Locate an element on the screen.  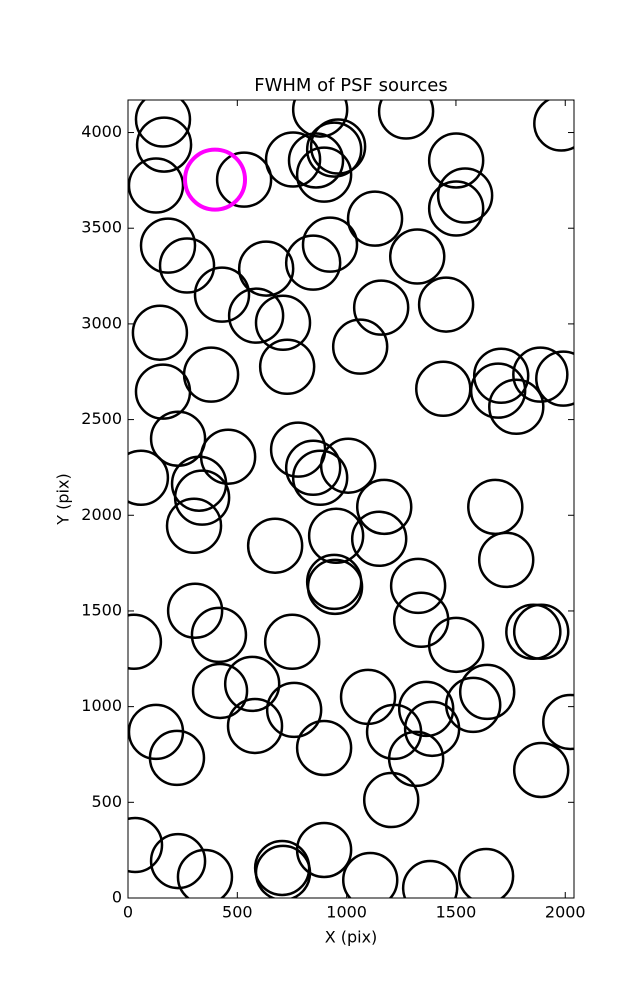
y-tick-label: 3000 is located at coordinates (101, 322).